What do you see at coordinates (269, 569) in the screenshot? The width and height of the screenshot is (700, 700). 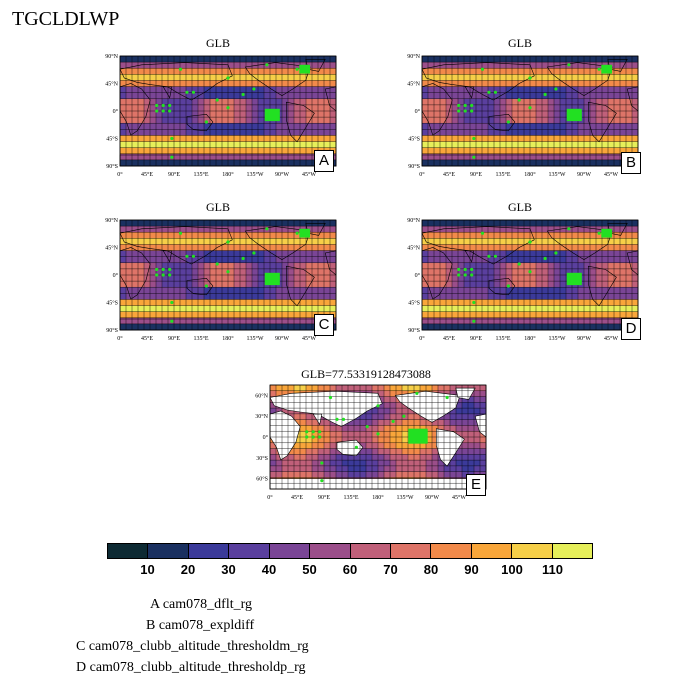 I see `colorbar-tick-label: 40` at bounding box center [269, 569].